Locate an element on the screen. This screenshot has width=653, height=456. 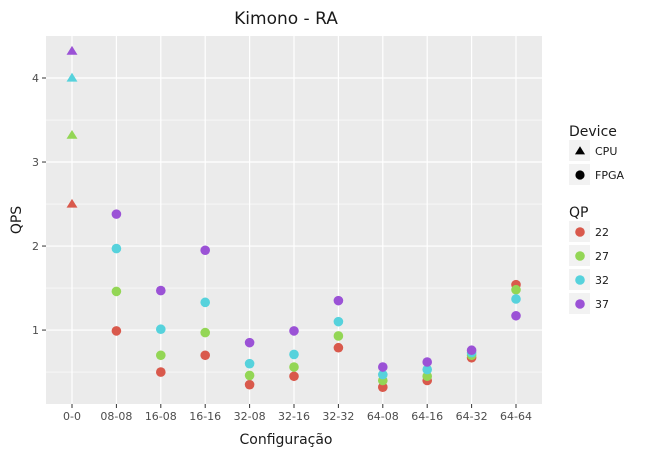
legend-qp-label: 27 is located at coordinates (602, 256).